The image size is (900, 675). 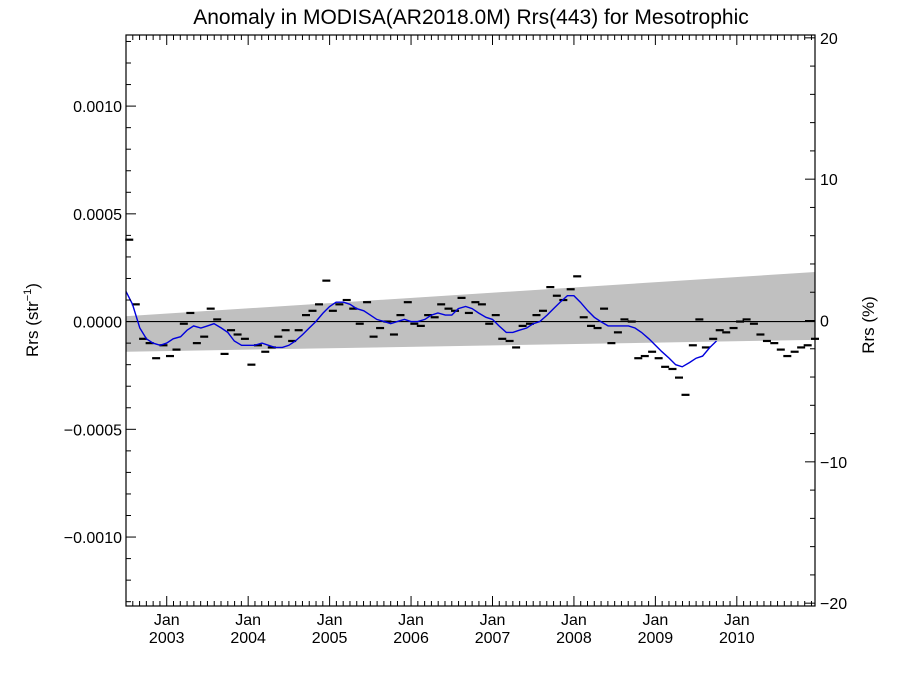 I want to click on y-axis-right-label: Rrs (%), so click(x=868, y=325).